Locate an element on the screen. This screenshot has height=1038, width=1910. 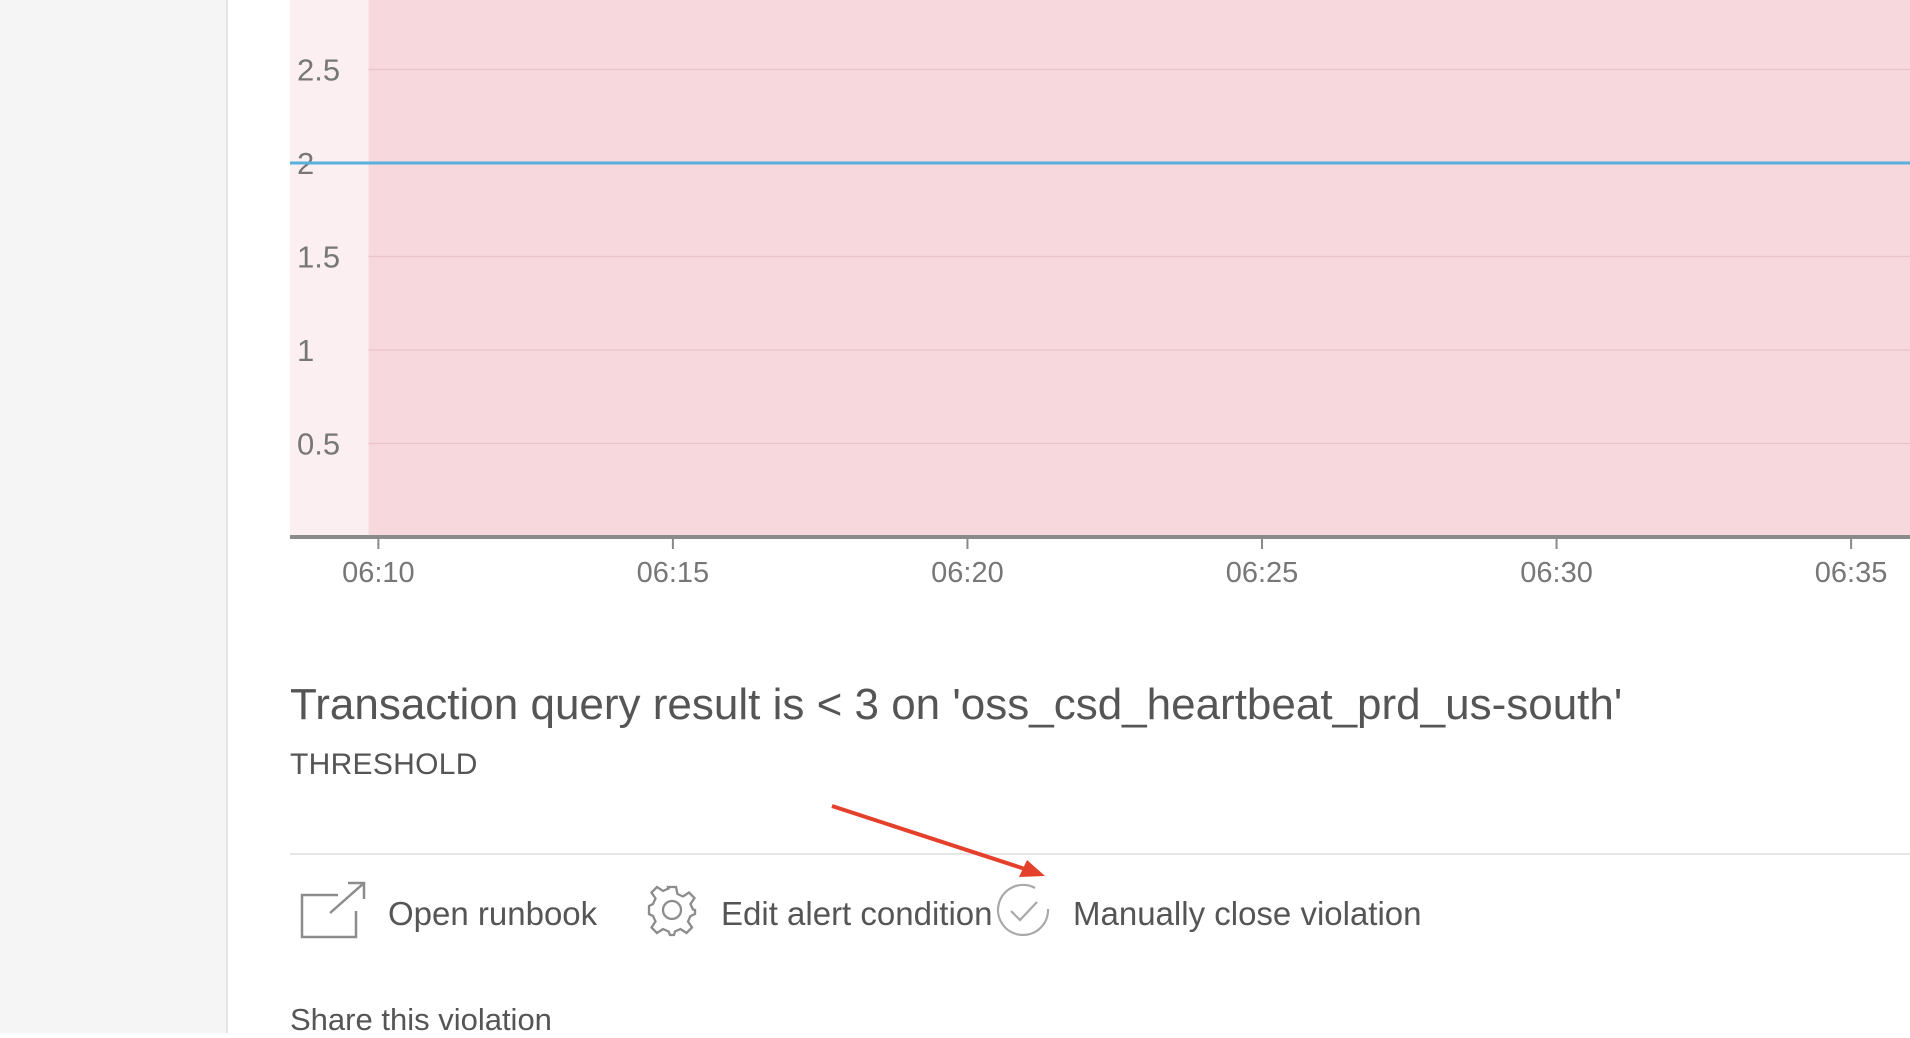
check-circle-icon is located at coordinates (1023, 914).